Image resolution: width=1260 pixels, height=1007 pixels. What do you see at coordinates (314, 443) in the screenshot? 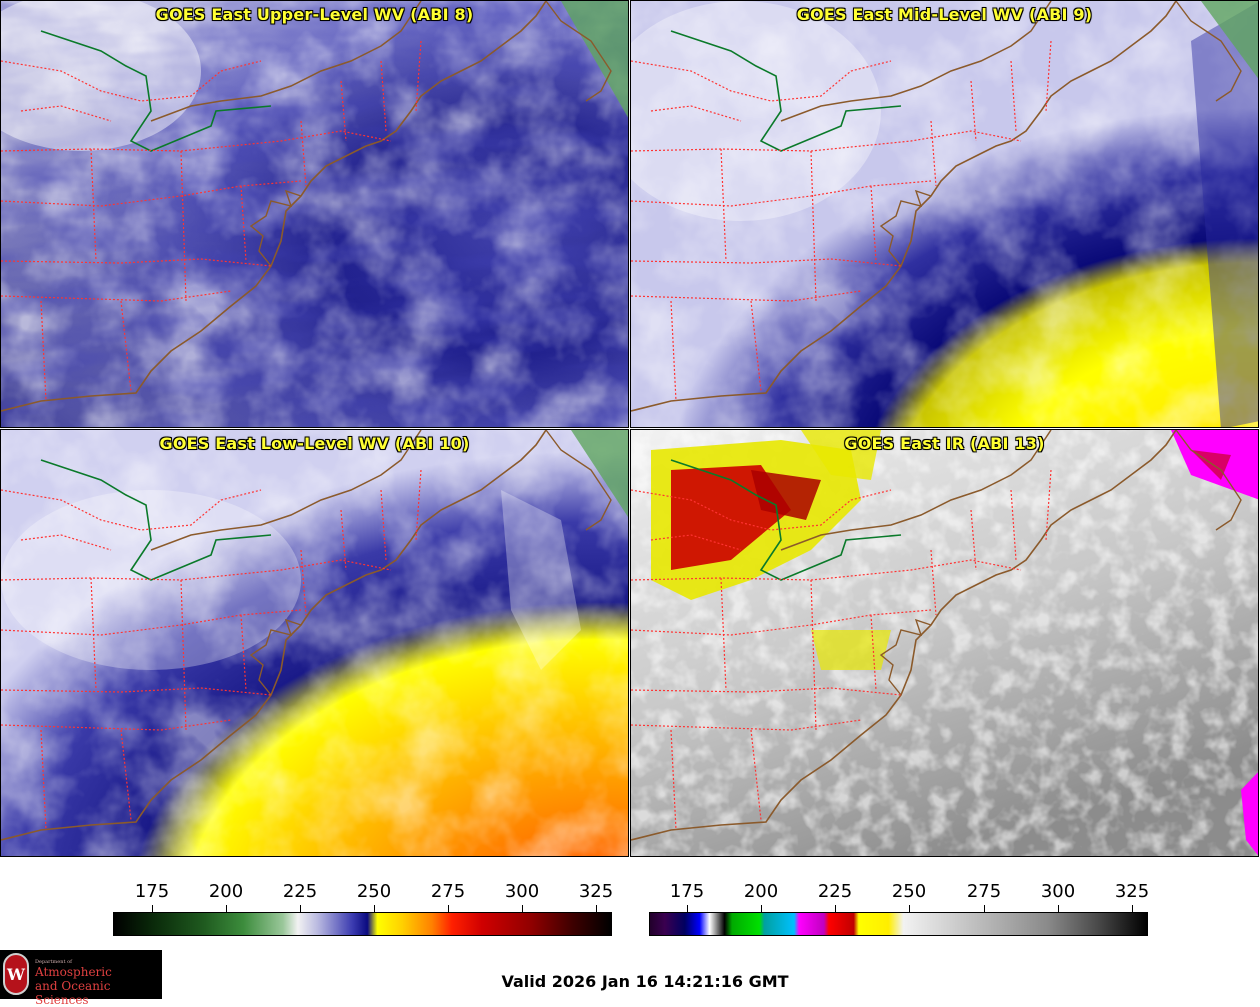
I see `panel-title: GOES East Low-Level WV (ABI 10)` at bounding box center [314, 443].